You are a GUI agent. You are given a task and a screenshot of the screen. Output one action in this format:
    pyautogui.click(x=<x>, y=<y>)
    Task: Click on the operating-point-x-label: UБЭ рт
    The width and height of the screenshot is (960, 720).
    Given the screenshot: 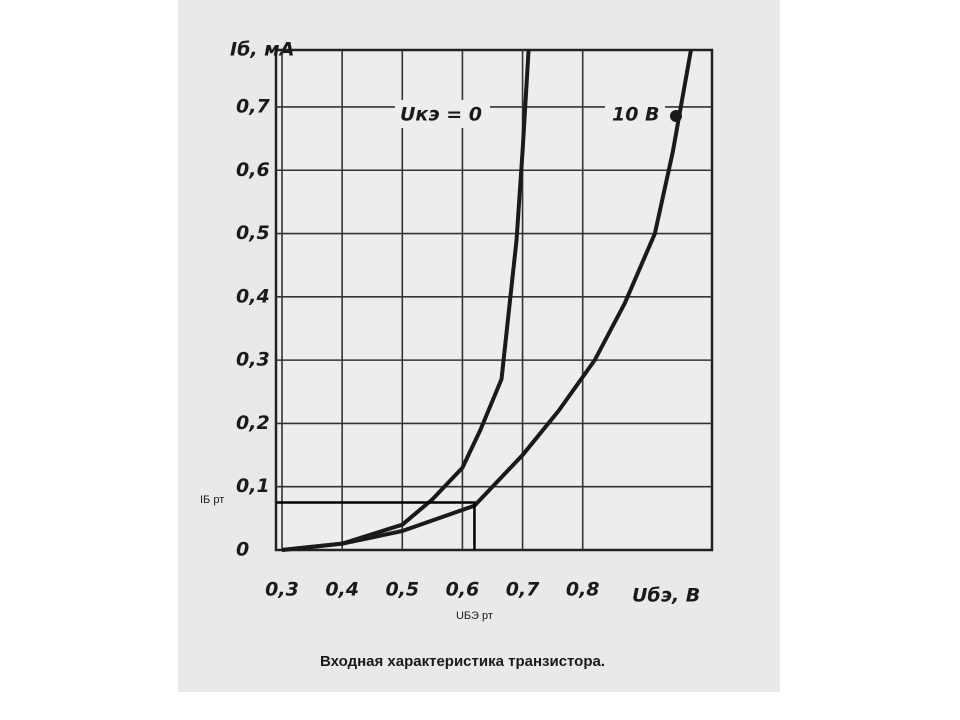 What is the action you would take?
    pyautogui.click(x=474, y=616)
    